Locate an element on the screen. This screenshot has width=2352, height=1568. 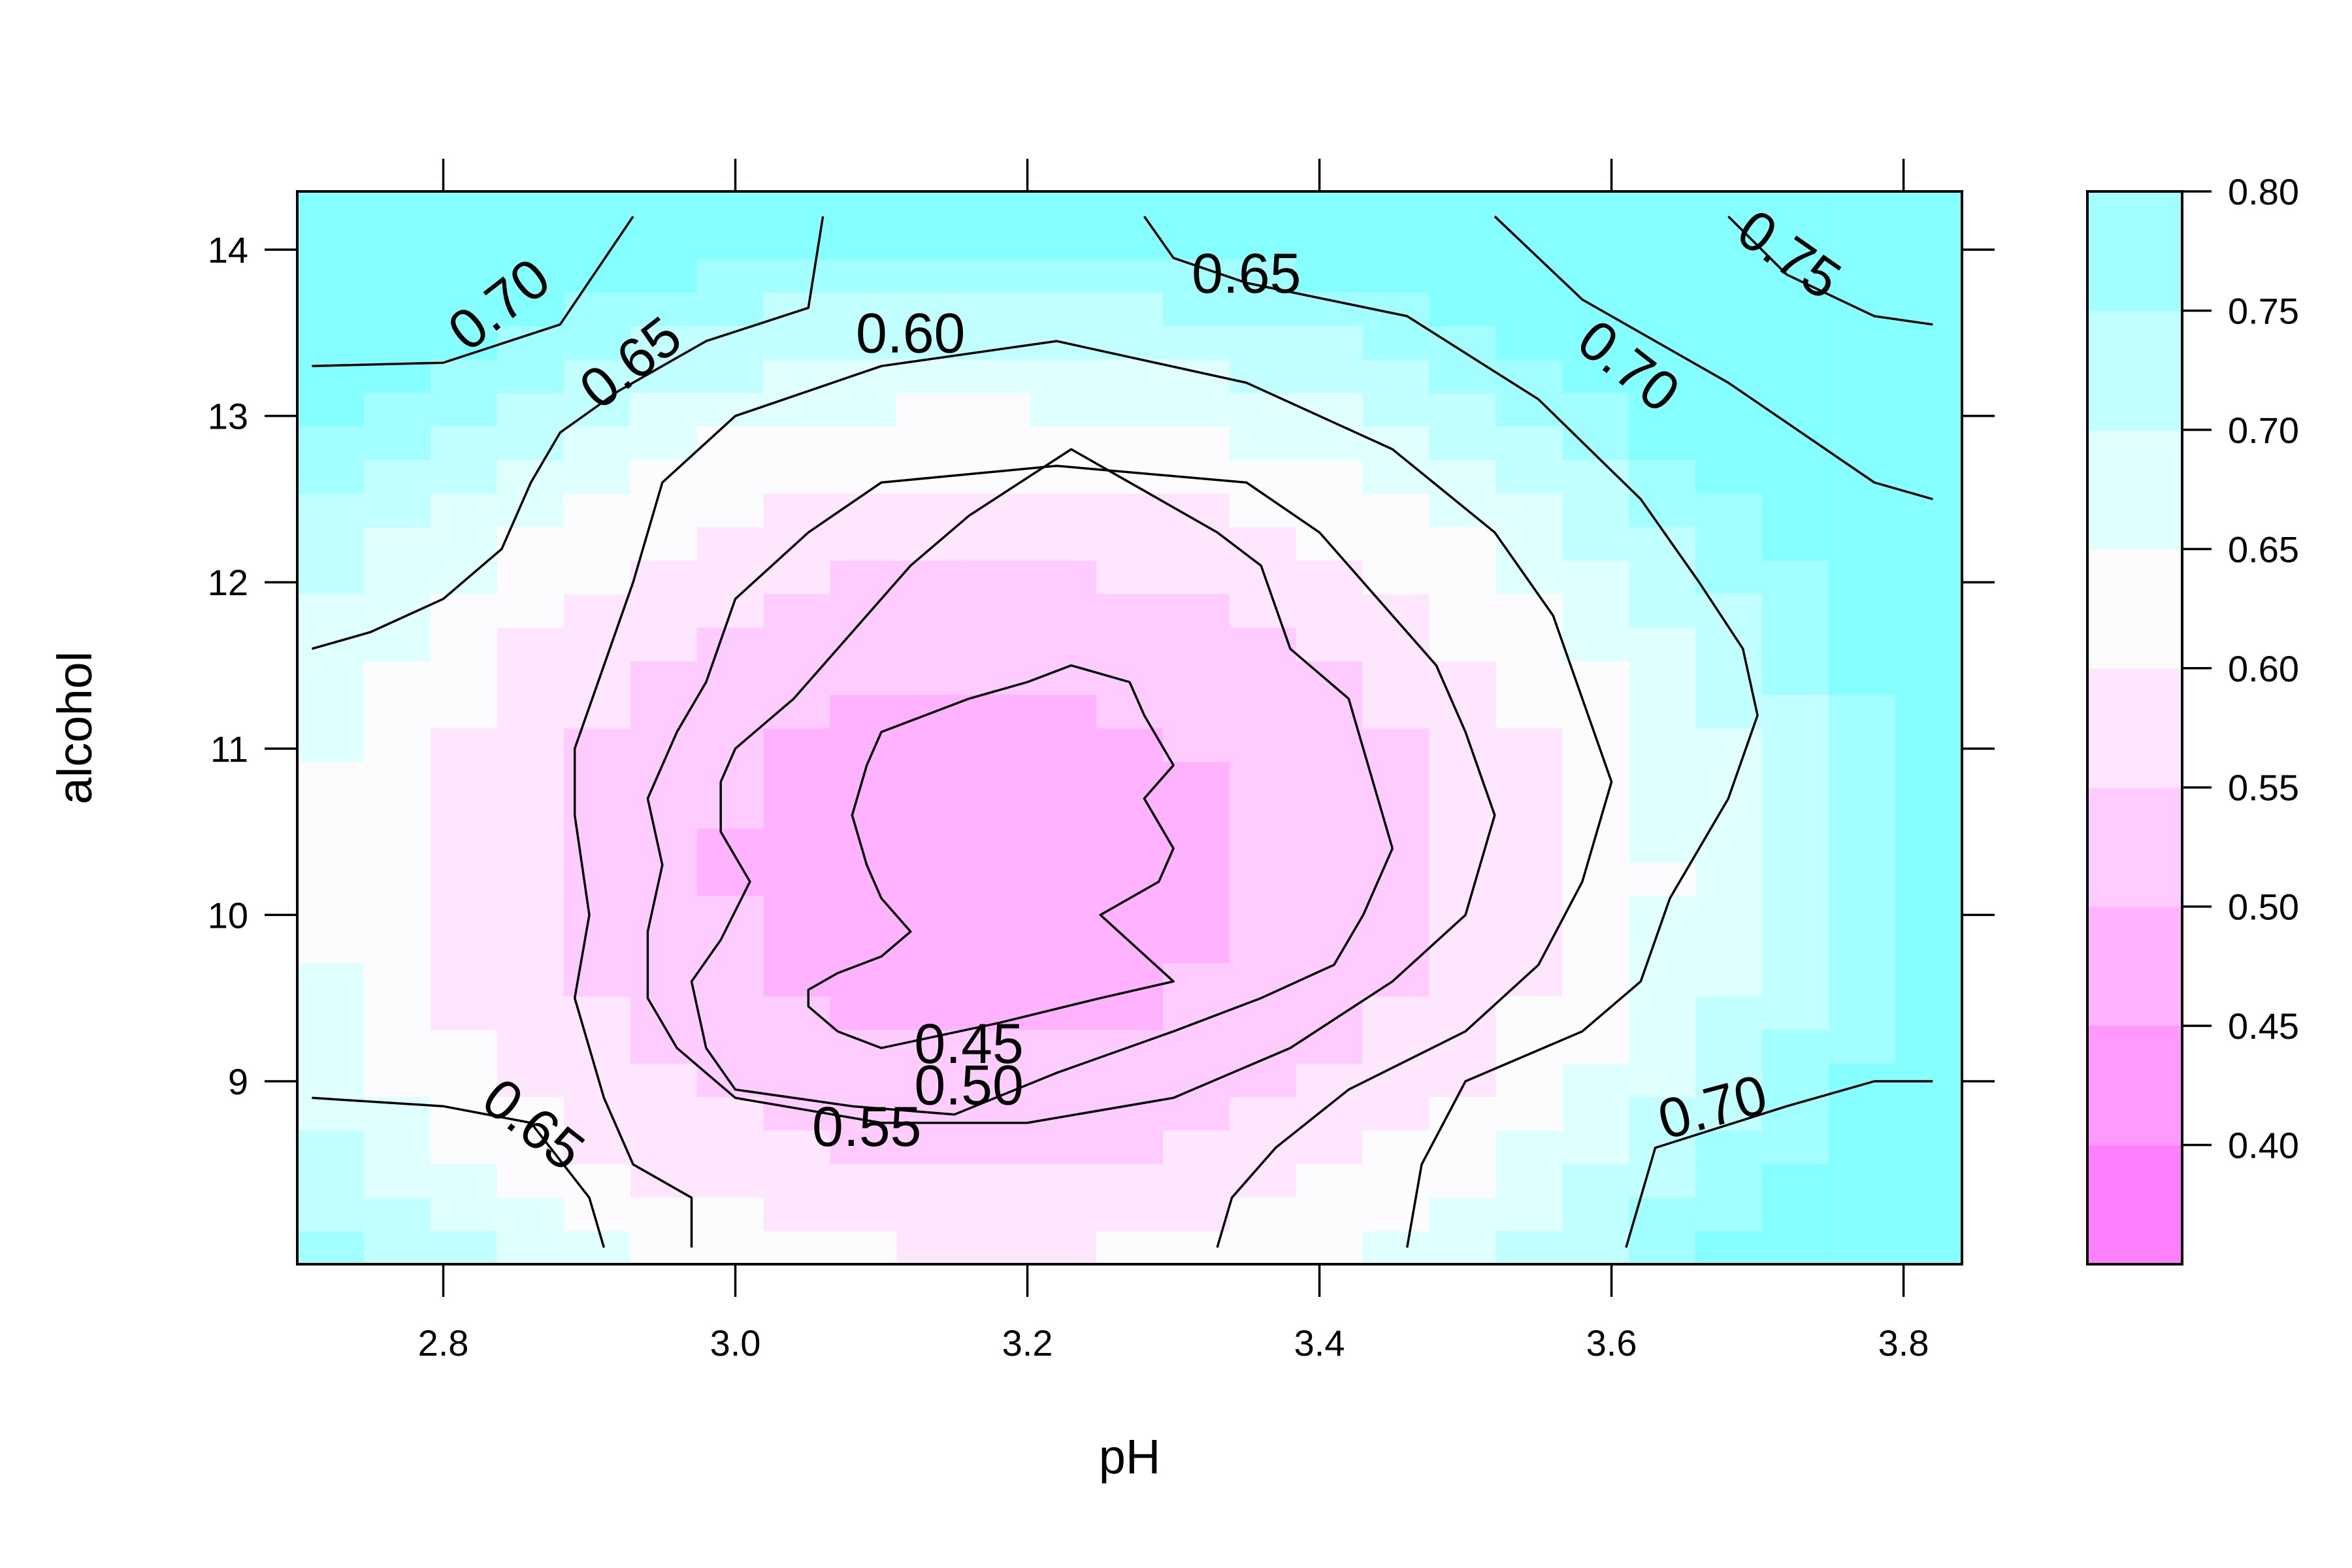
colorkey-tick-label: 0.40 is located at coordinates (2263, 1145).